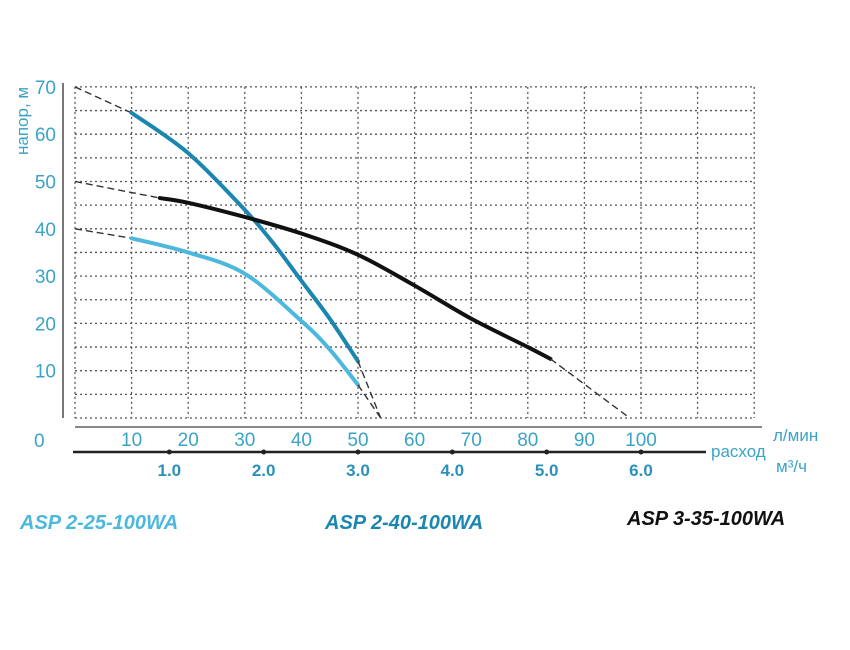 The width and height of the screenshot is (850, 650). What do you see at coordinates (641, 440) in the screenshot?
I see `x-tick-label: 100` at bounding box center [641, 440].